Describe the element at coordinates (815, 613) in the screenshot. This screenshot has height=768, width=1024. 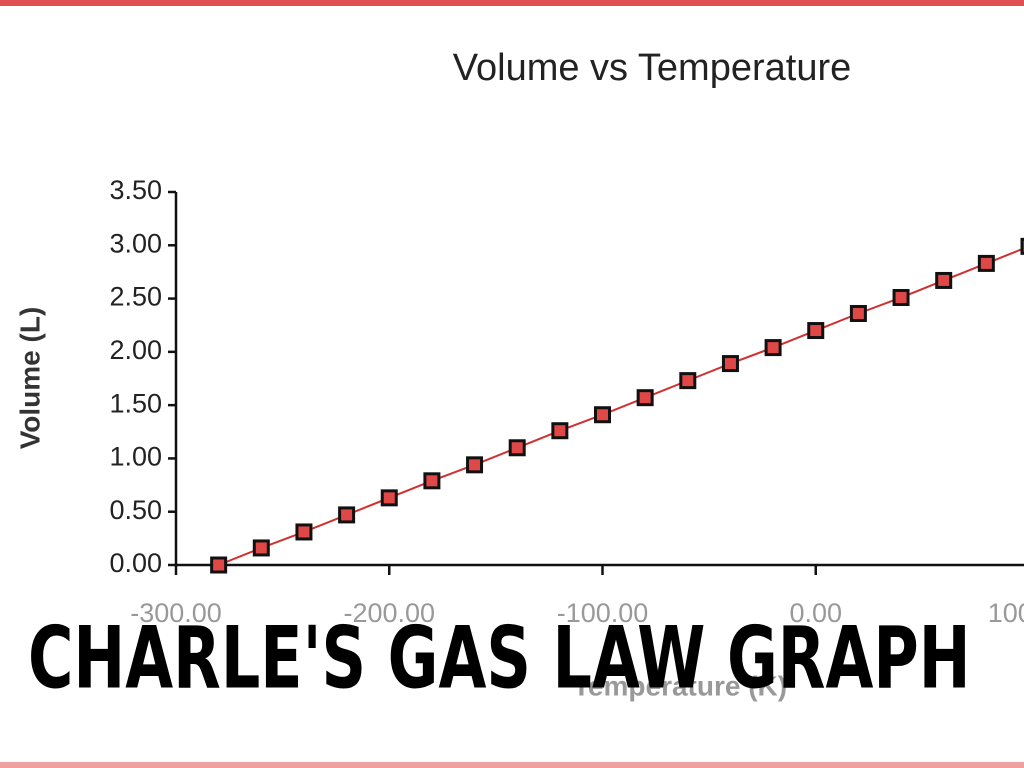
I see `x-tick-label: 0.00` at that location.